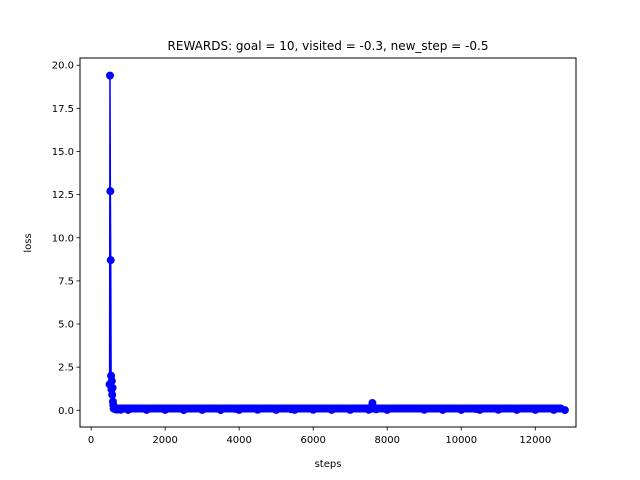  Describe the element at coordinates (66, 325) in the screenshot. I see `y-tick-label: 5.0` at that location.